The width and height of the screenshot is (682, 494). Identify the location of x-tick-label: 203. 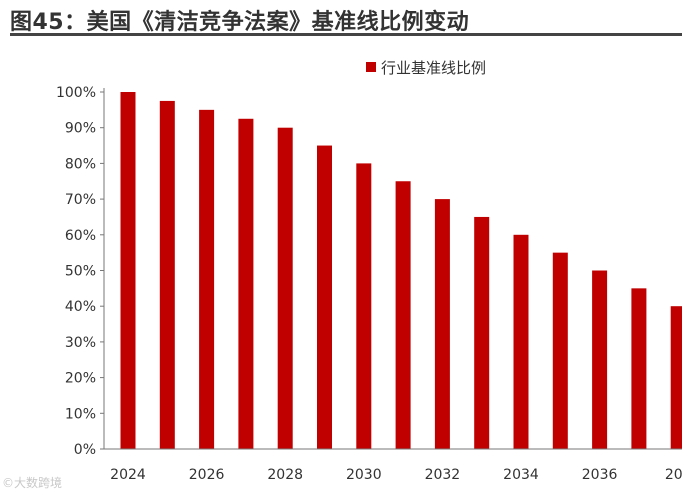
(673, 475).